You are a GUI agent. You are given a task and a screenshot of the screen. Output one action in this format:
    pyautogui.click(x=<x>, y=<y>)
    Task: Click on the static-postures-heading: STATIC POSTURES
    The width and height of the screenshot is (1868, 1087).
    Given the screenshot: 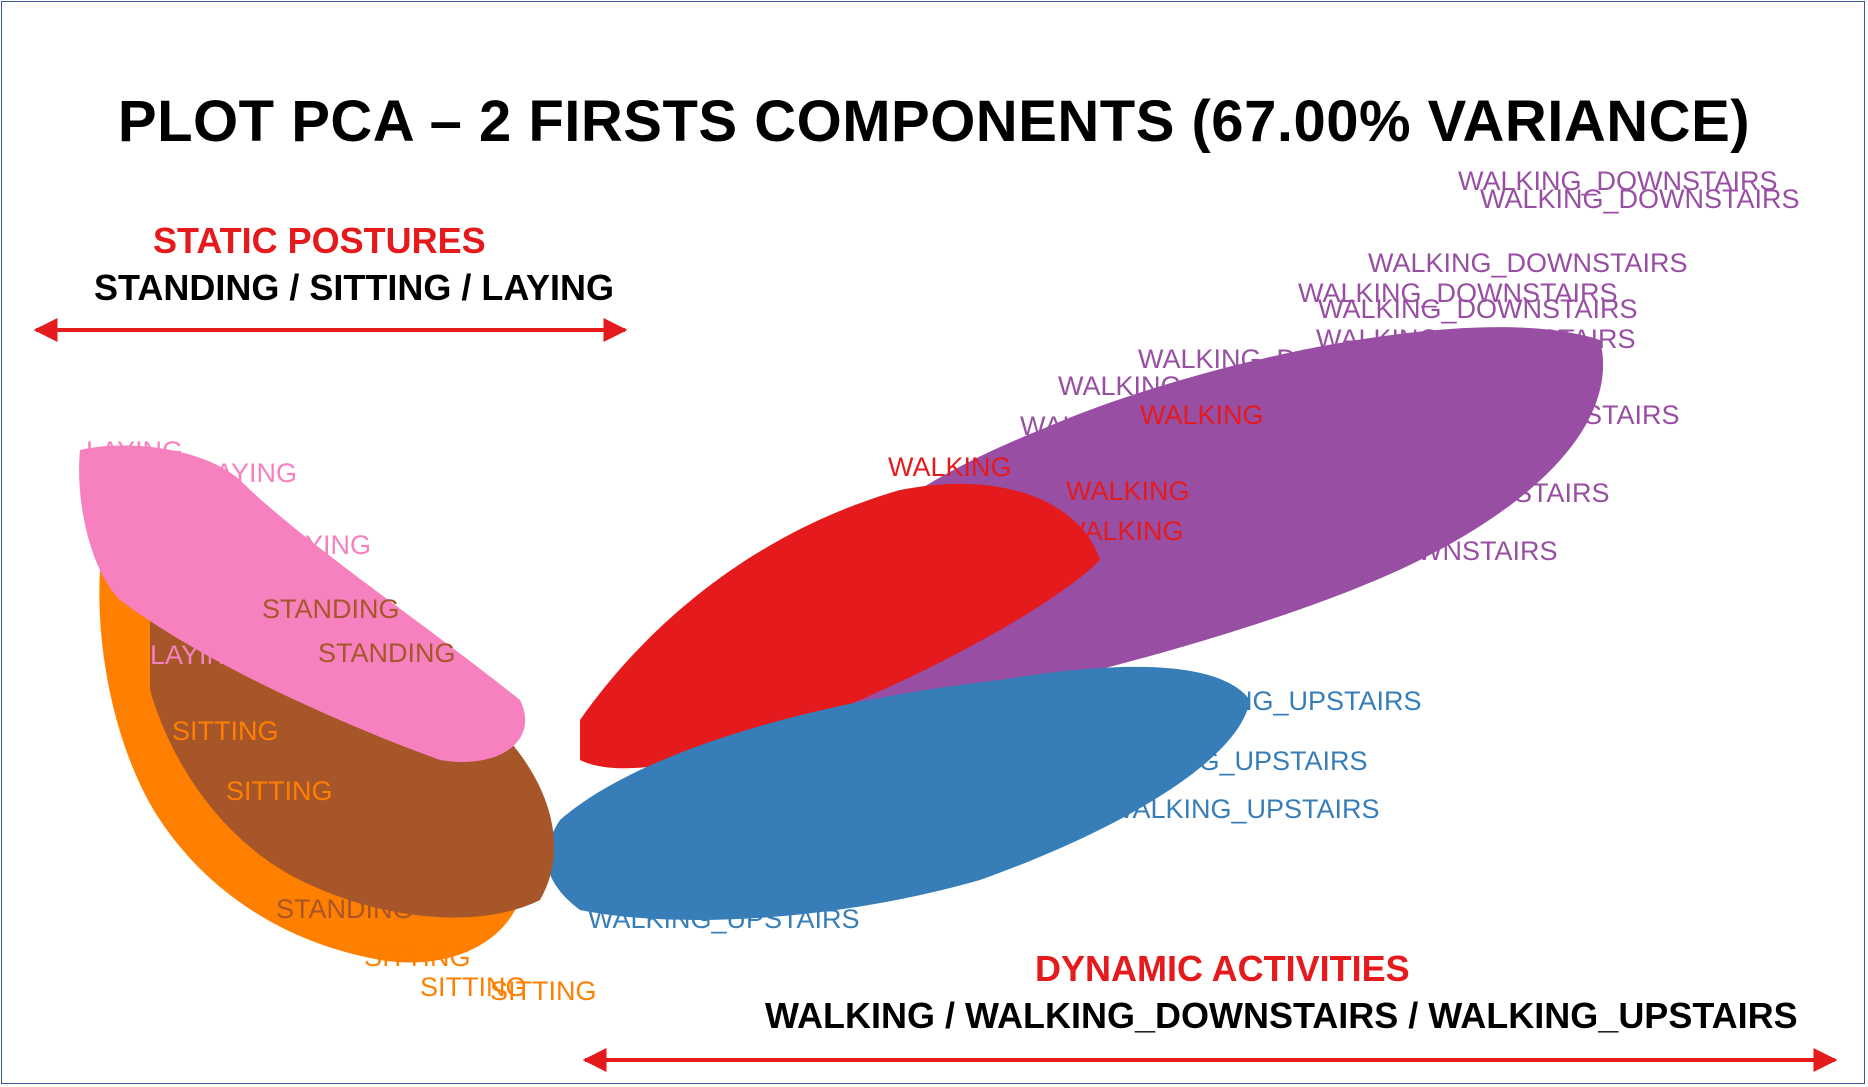 What is the action you would take?
    pyautogui.click(x=319, y=240)
    